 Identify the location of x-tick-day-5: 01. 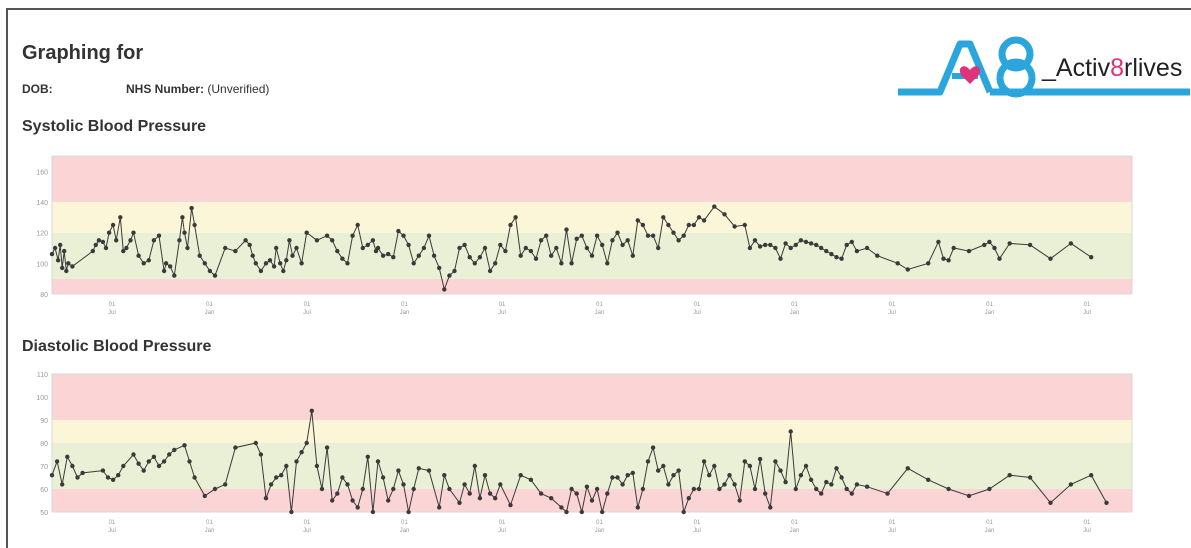
(599, 523).